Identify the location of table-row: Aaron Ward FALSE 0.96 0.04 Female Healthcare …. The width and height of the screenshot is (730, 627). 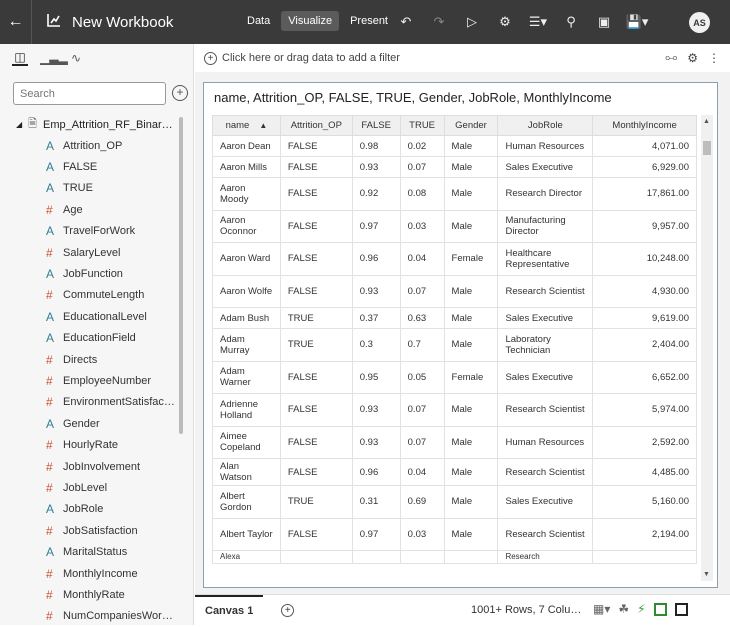
(454, 259).